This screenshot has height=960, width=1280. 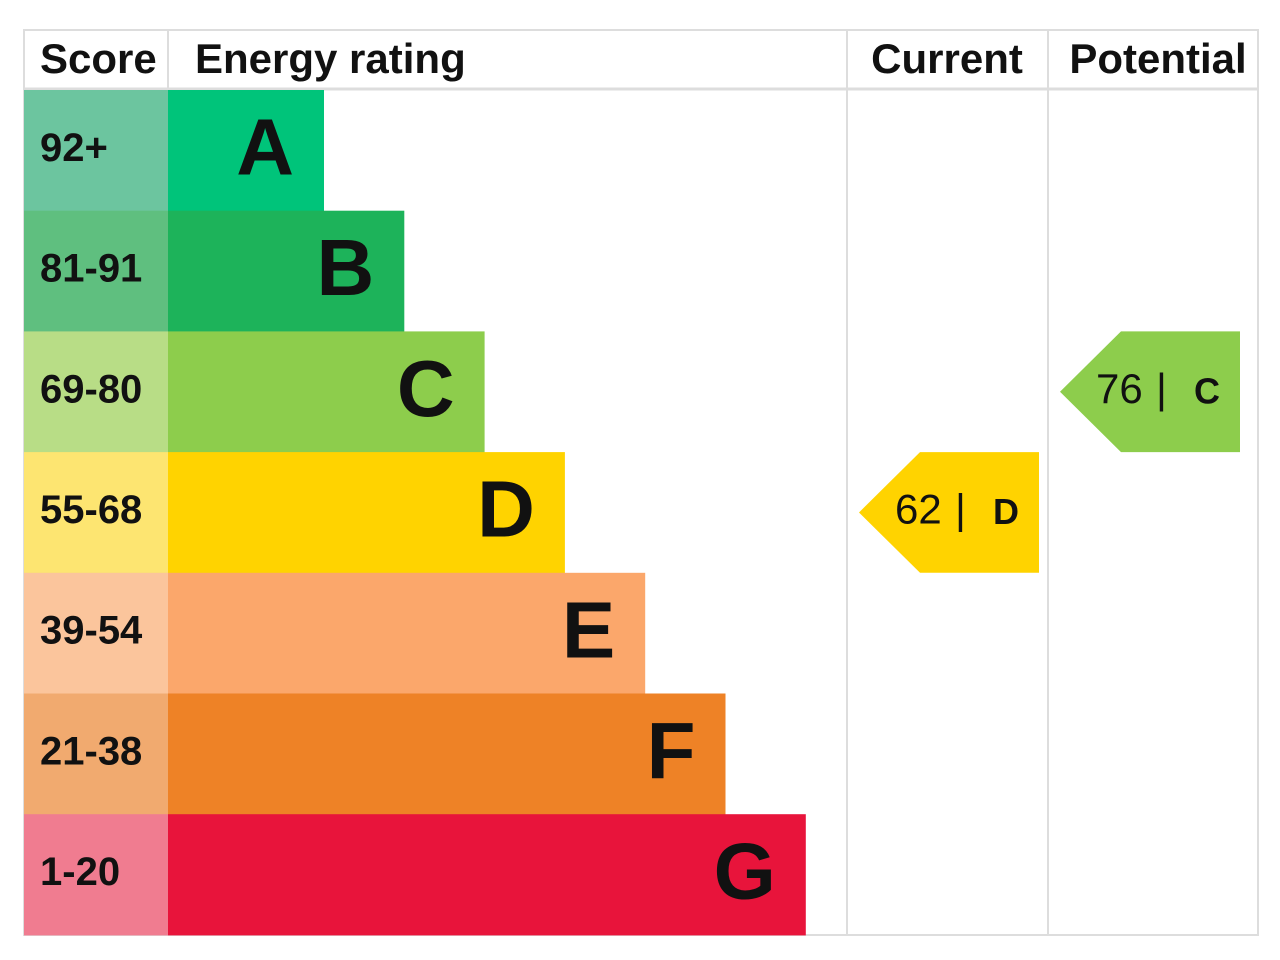 I want to click on current-value: 62, so click(x=918, y=509).